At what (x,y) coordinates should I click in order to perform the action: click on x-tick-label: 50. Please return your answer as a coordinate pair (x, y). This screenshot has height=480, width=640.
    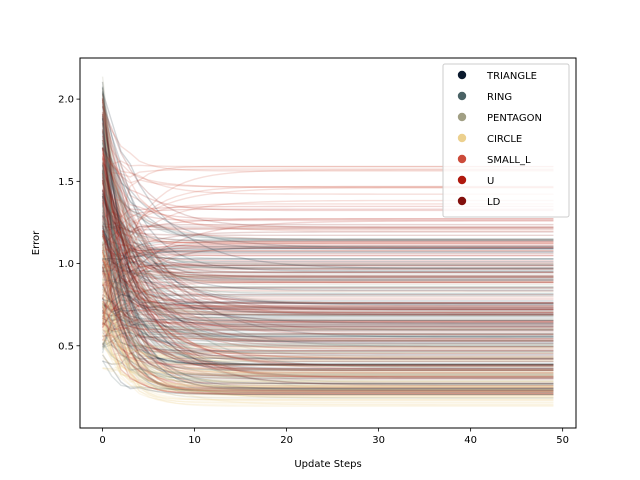
    Looking at the image, I should click on (562, 440).